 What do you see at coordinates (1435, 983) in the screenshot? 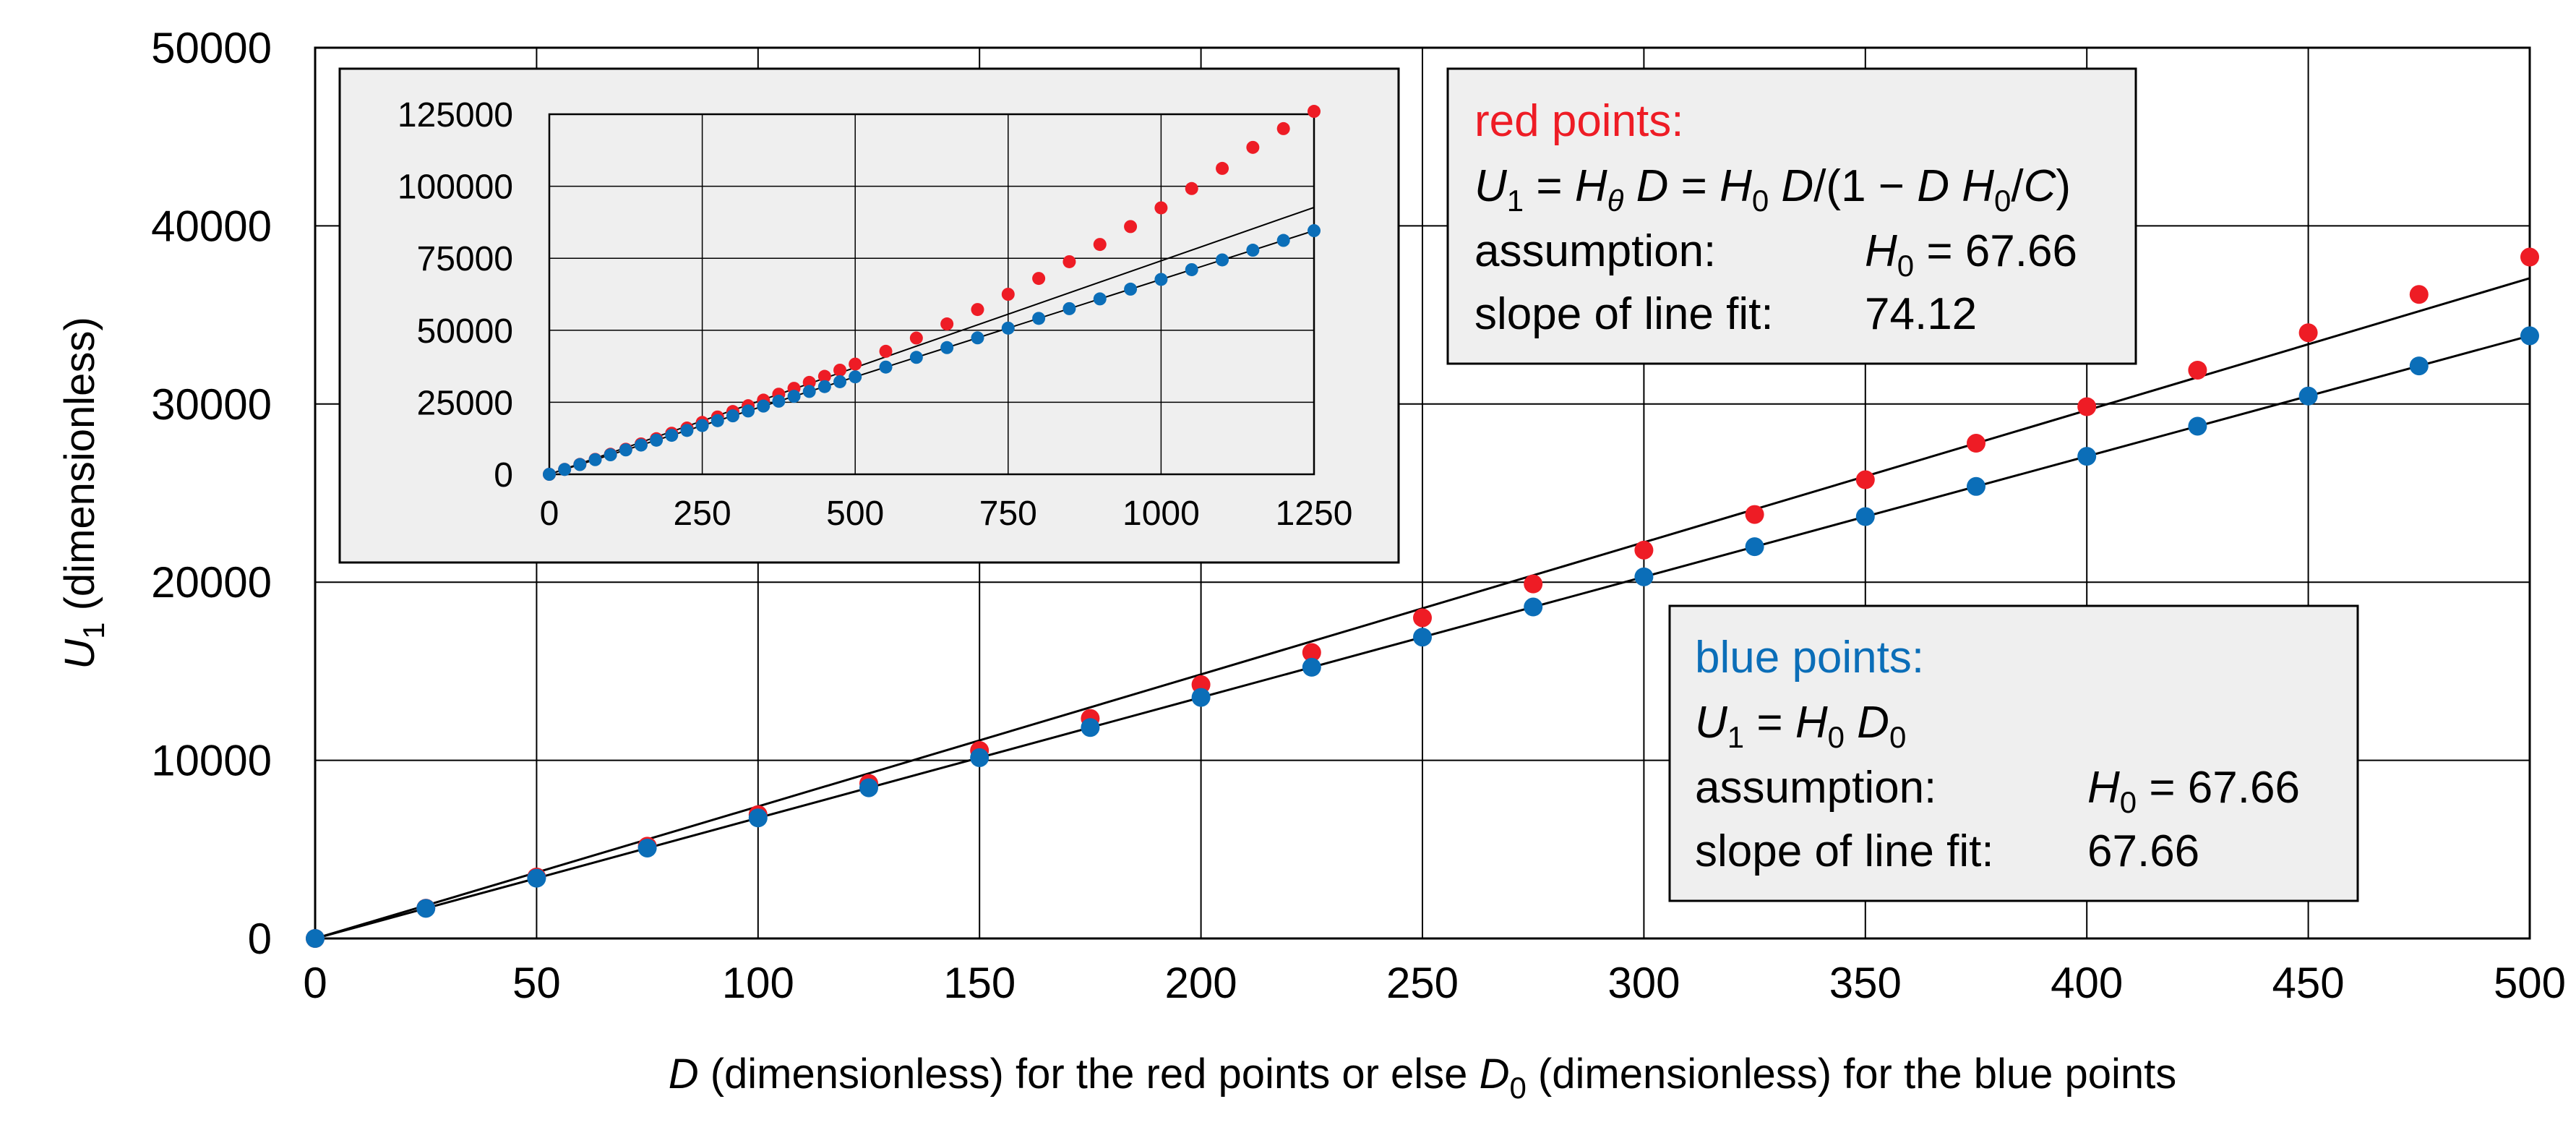
I see `main-x-tick-labels: 0 50 100 150 200 250 300 350 400 450 500` at bounding box center [1435, 983].